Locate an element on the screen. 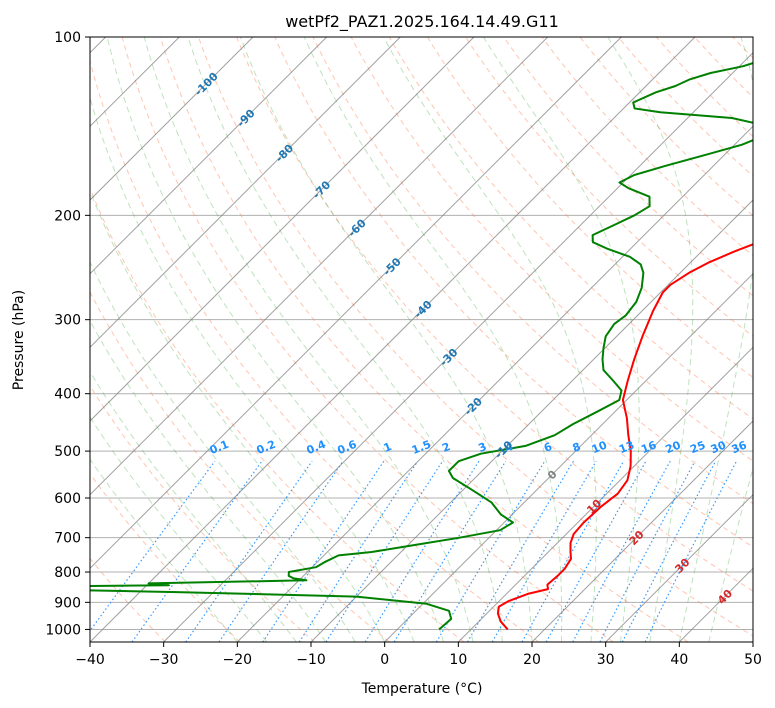 This screenshot has width=775, height=708. mixing-ratio-label: 1 is located at coordinates (388, 447).